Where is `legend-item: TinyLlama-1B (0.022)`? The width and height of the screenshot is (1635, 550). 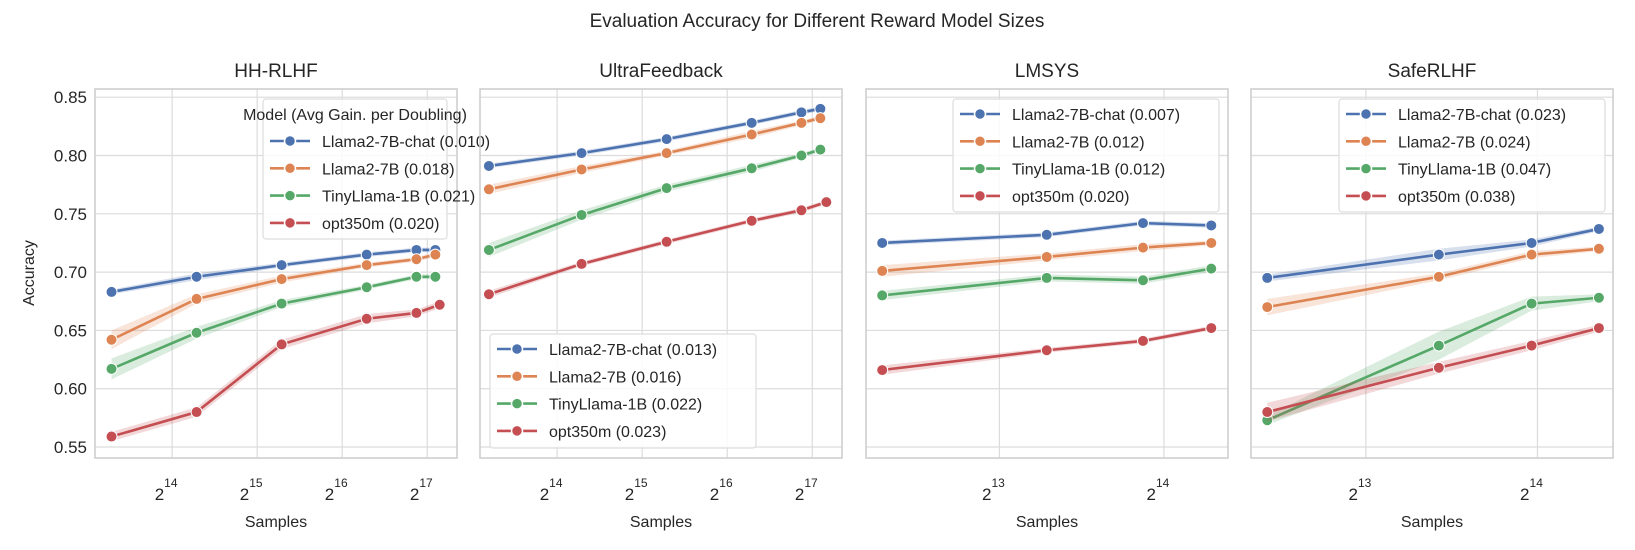
legend-item: TinyLlama-1B (0.022) is located at coordinates (599, 405).